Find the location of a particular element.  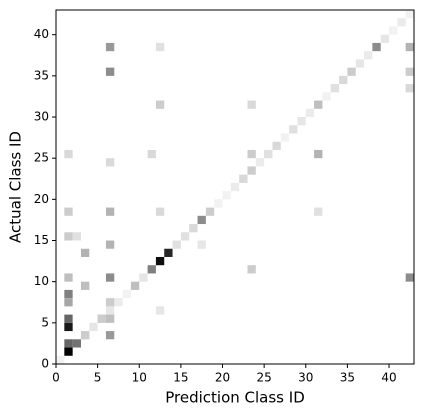

x-axis-title: Prediction Class ID is located at coordinates (235, 398).